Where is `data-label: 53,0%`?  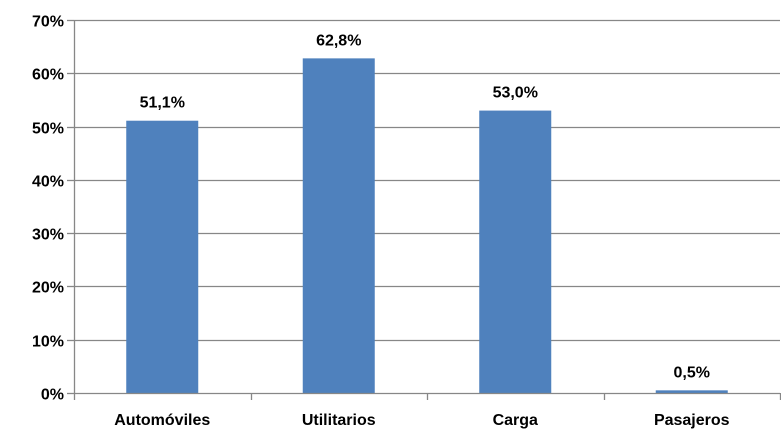
data-label: 53,0% is located at coordinates (515, 93).